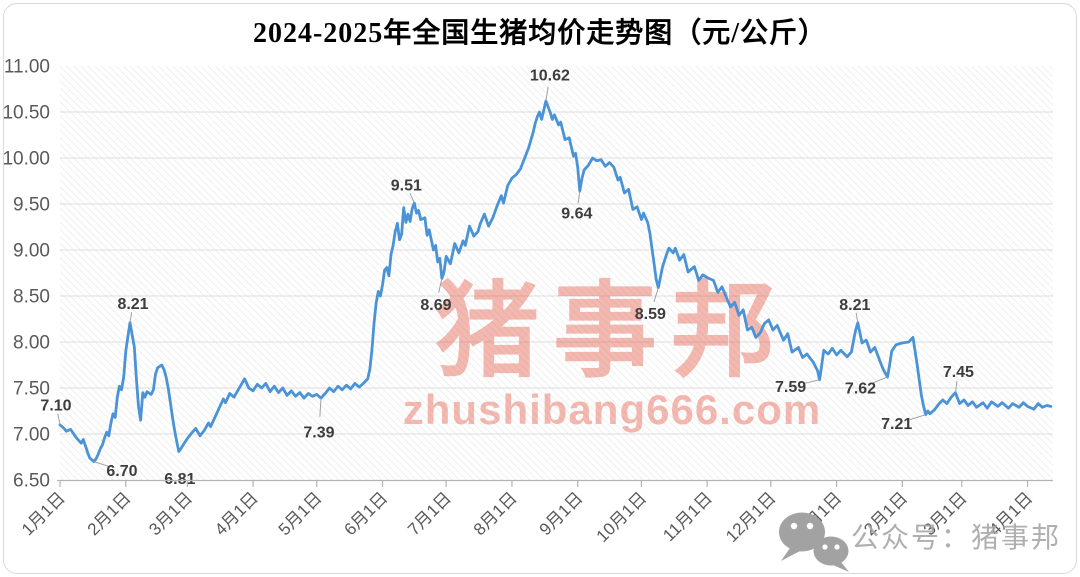 The height and width of the screenshot is (577, 1080). Describe the element at coordinates (576, 214) in the screenshot. I see `data-point-label: 9.64` at that location.